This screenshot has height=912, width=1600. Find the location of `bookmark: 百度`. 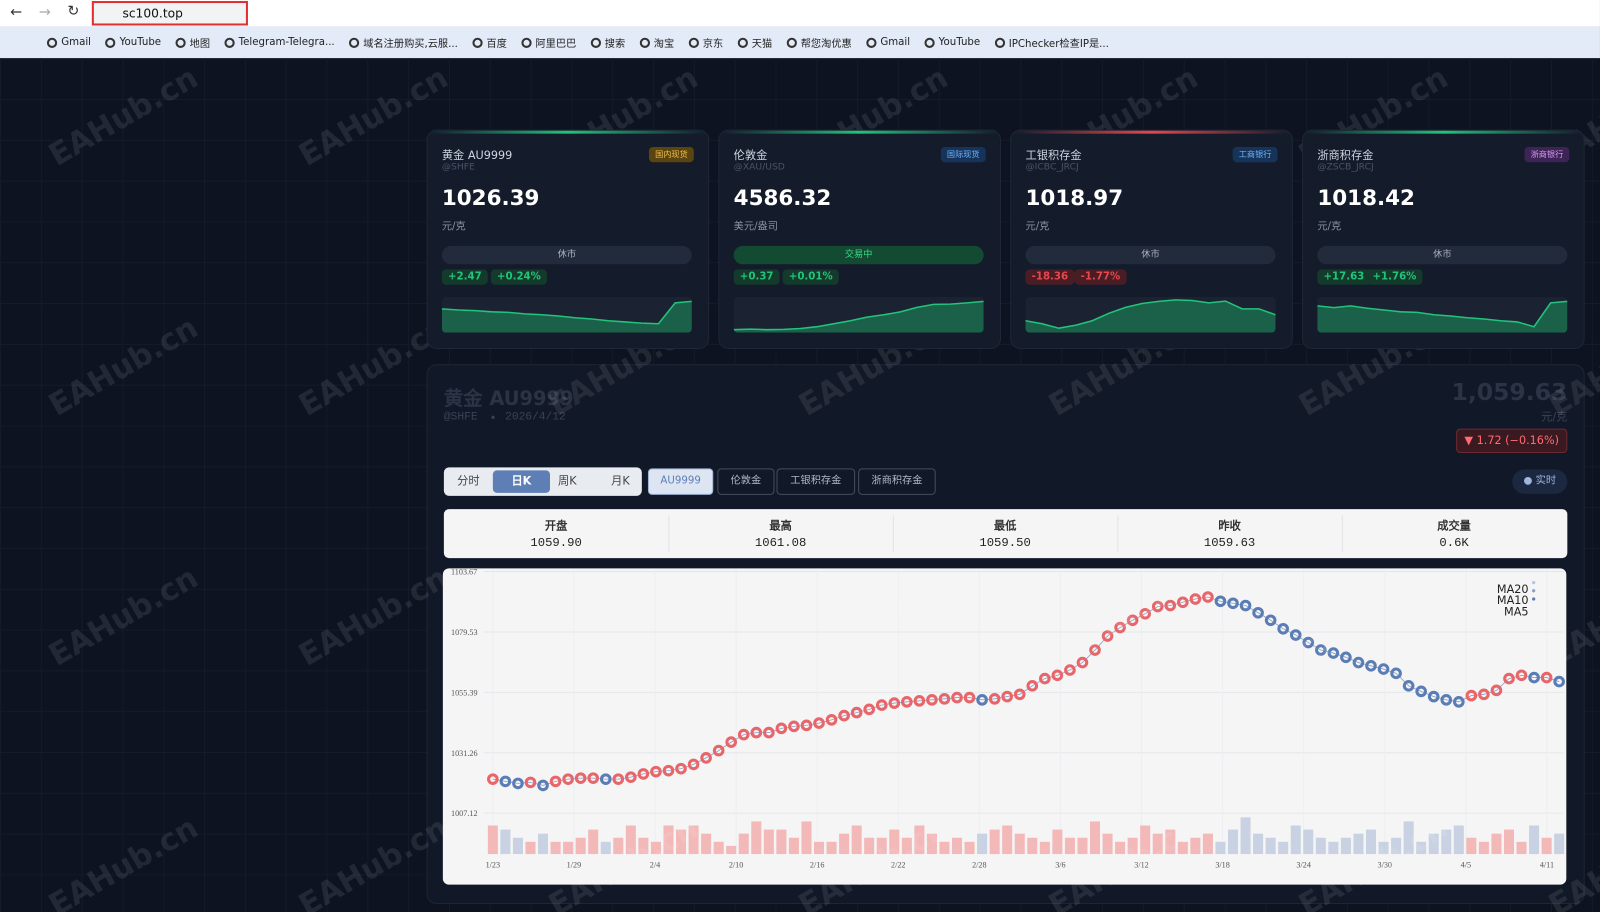

bookmark: 百度 is located at coordinates (489, 42).